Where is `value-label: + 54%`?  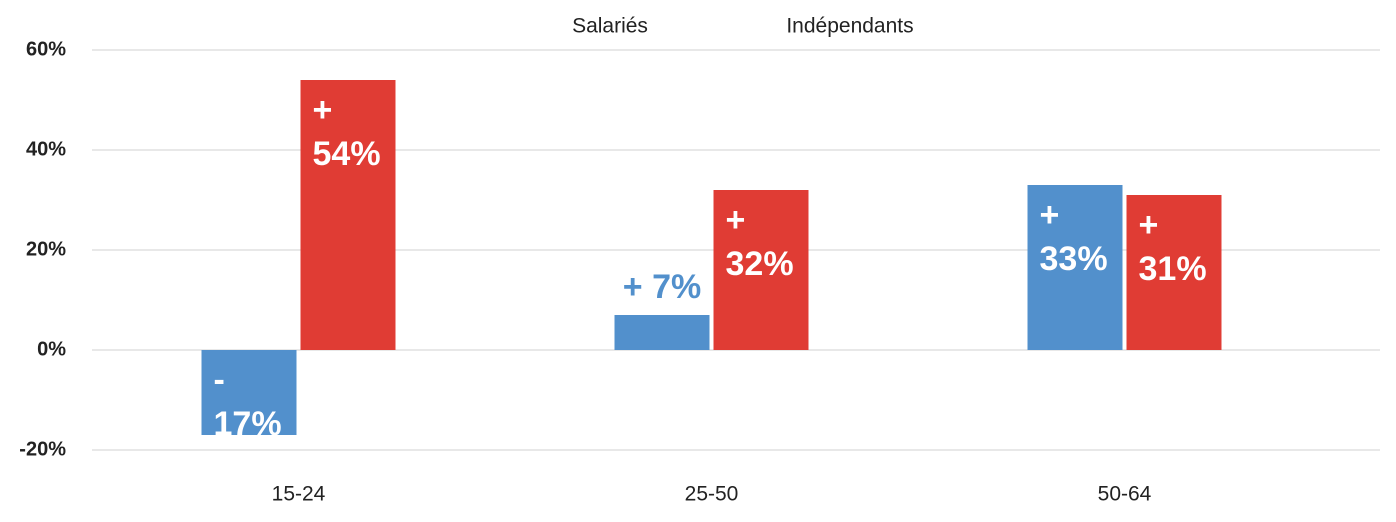
value-label: + 54% is located at coordinates (346, 132).